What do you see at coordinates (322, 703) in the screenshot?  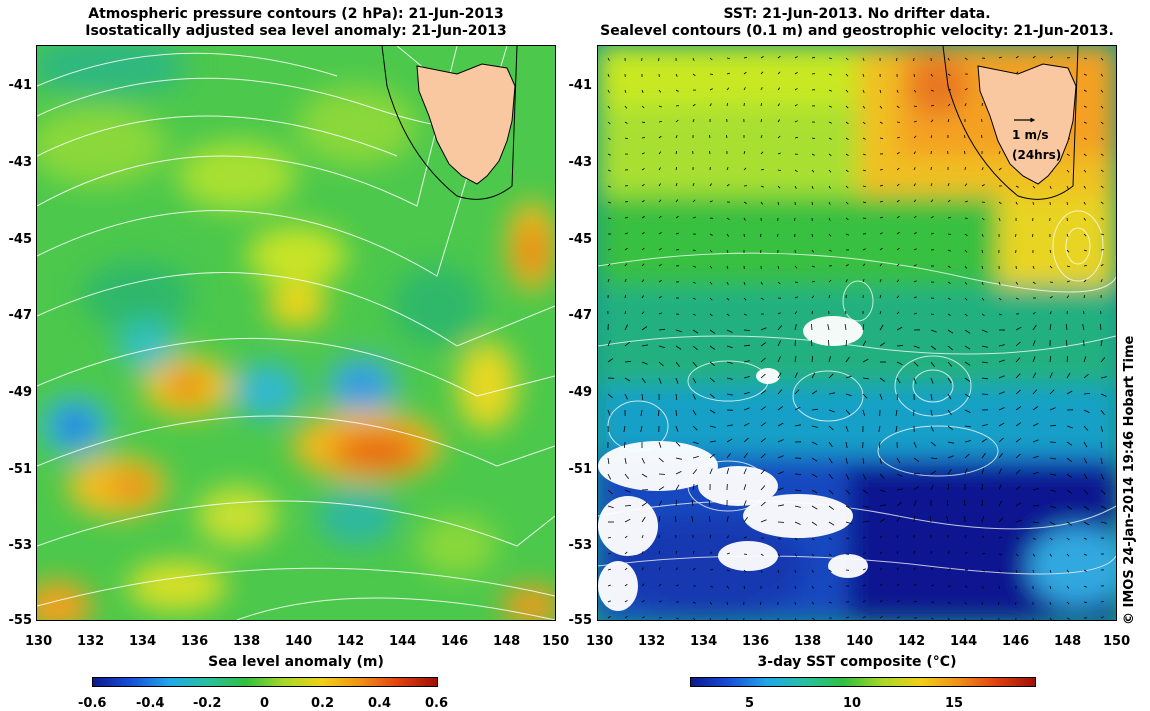 I see `sla-cbtick: 0.2` at bounding box center [322, 703].